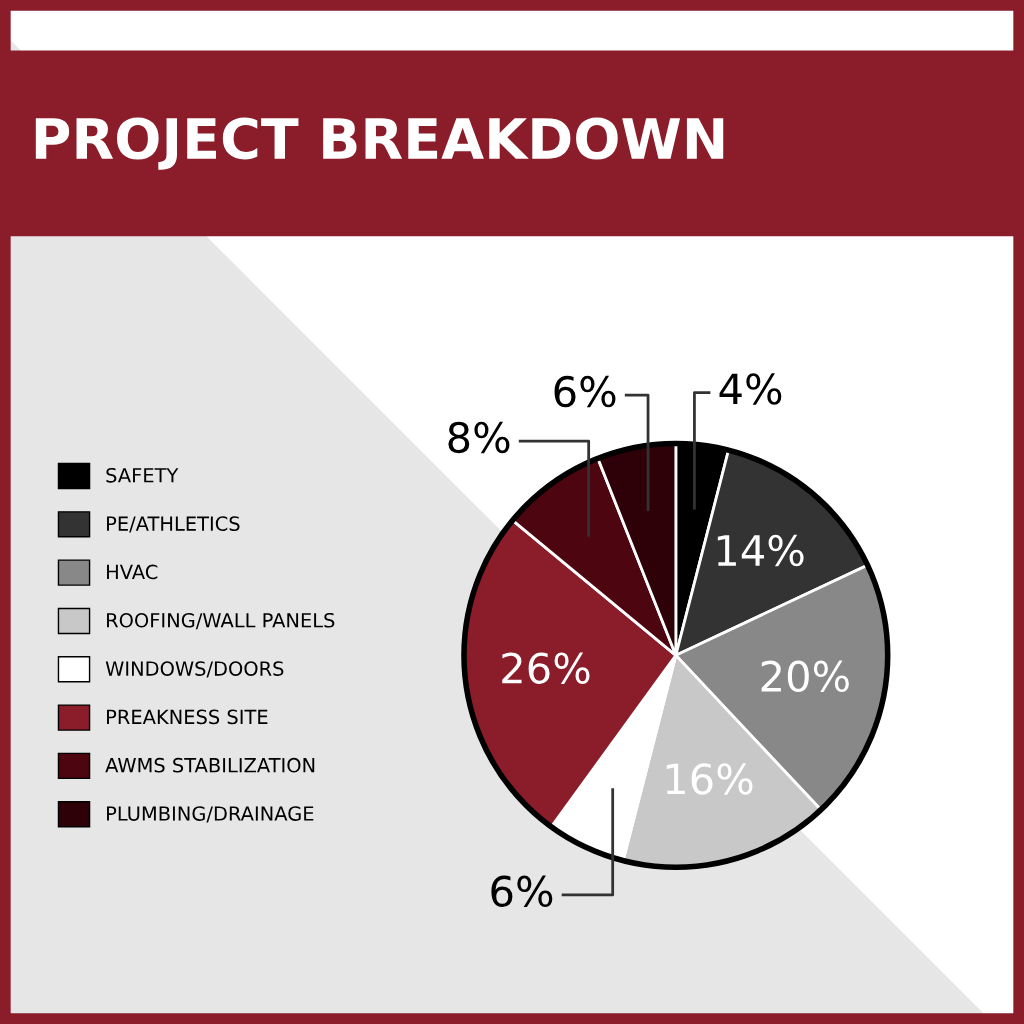 Image resolution: width=1024 pixels, height=1024 pixels. Describe the element at coordinates (194, 669) in the screenshot. I see `legend-label: WINDOWS/DOORS` at that location.